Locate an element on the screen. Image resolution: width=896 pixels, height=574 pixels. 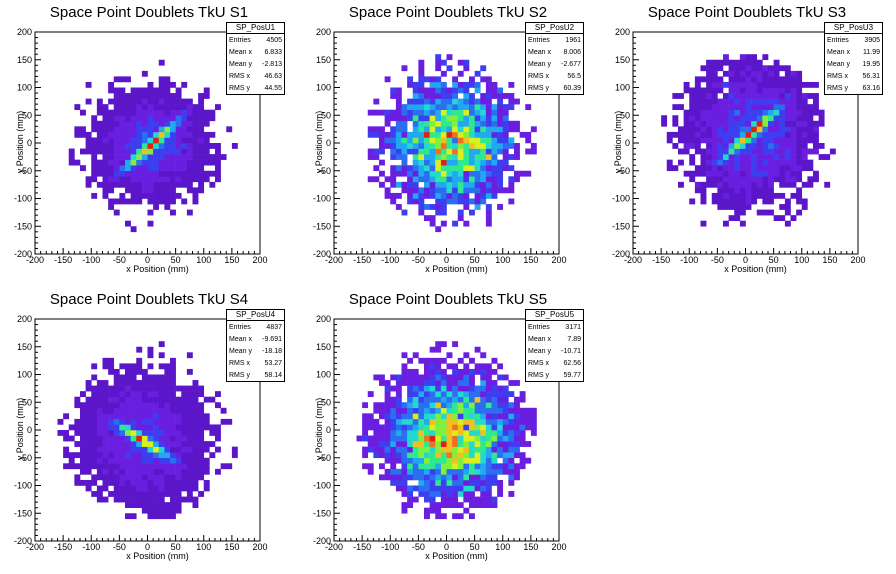
y-tick-label: 200 is located at coordinates (323, 32).